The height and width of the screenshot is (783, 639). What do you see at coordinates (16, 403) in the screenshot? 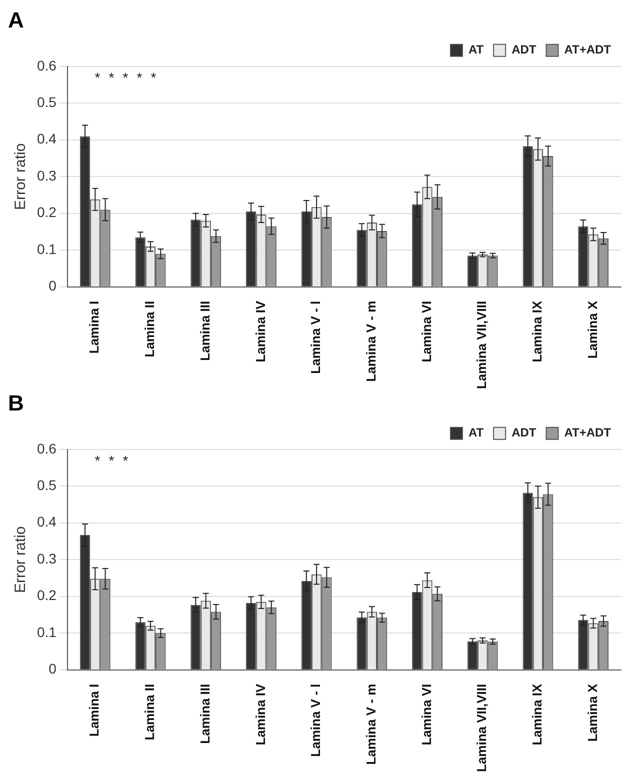
I see `chart-title: B` at bounding box center [16, 403].